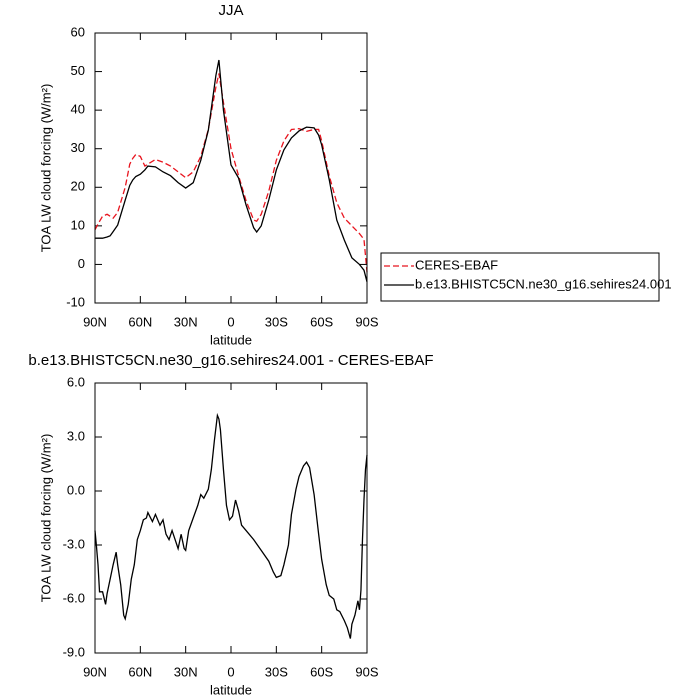  What do you see at coordinates (543, 283) in the screenshot?
I see `legend-label: b.e13.BHISTC5CN.ne30_g16.sehires24.001` at bounding box center [543, 283].